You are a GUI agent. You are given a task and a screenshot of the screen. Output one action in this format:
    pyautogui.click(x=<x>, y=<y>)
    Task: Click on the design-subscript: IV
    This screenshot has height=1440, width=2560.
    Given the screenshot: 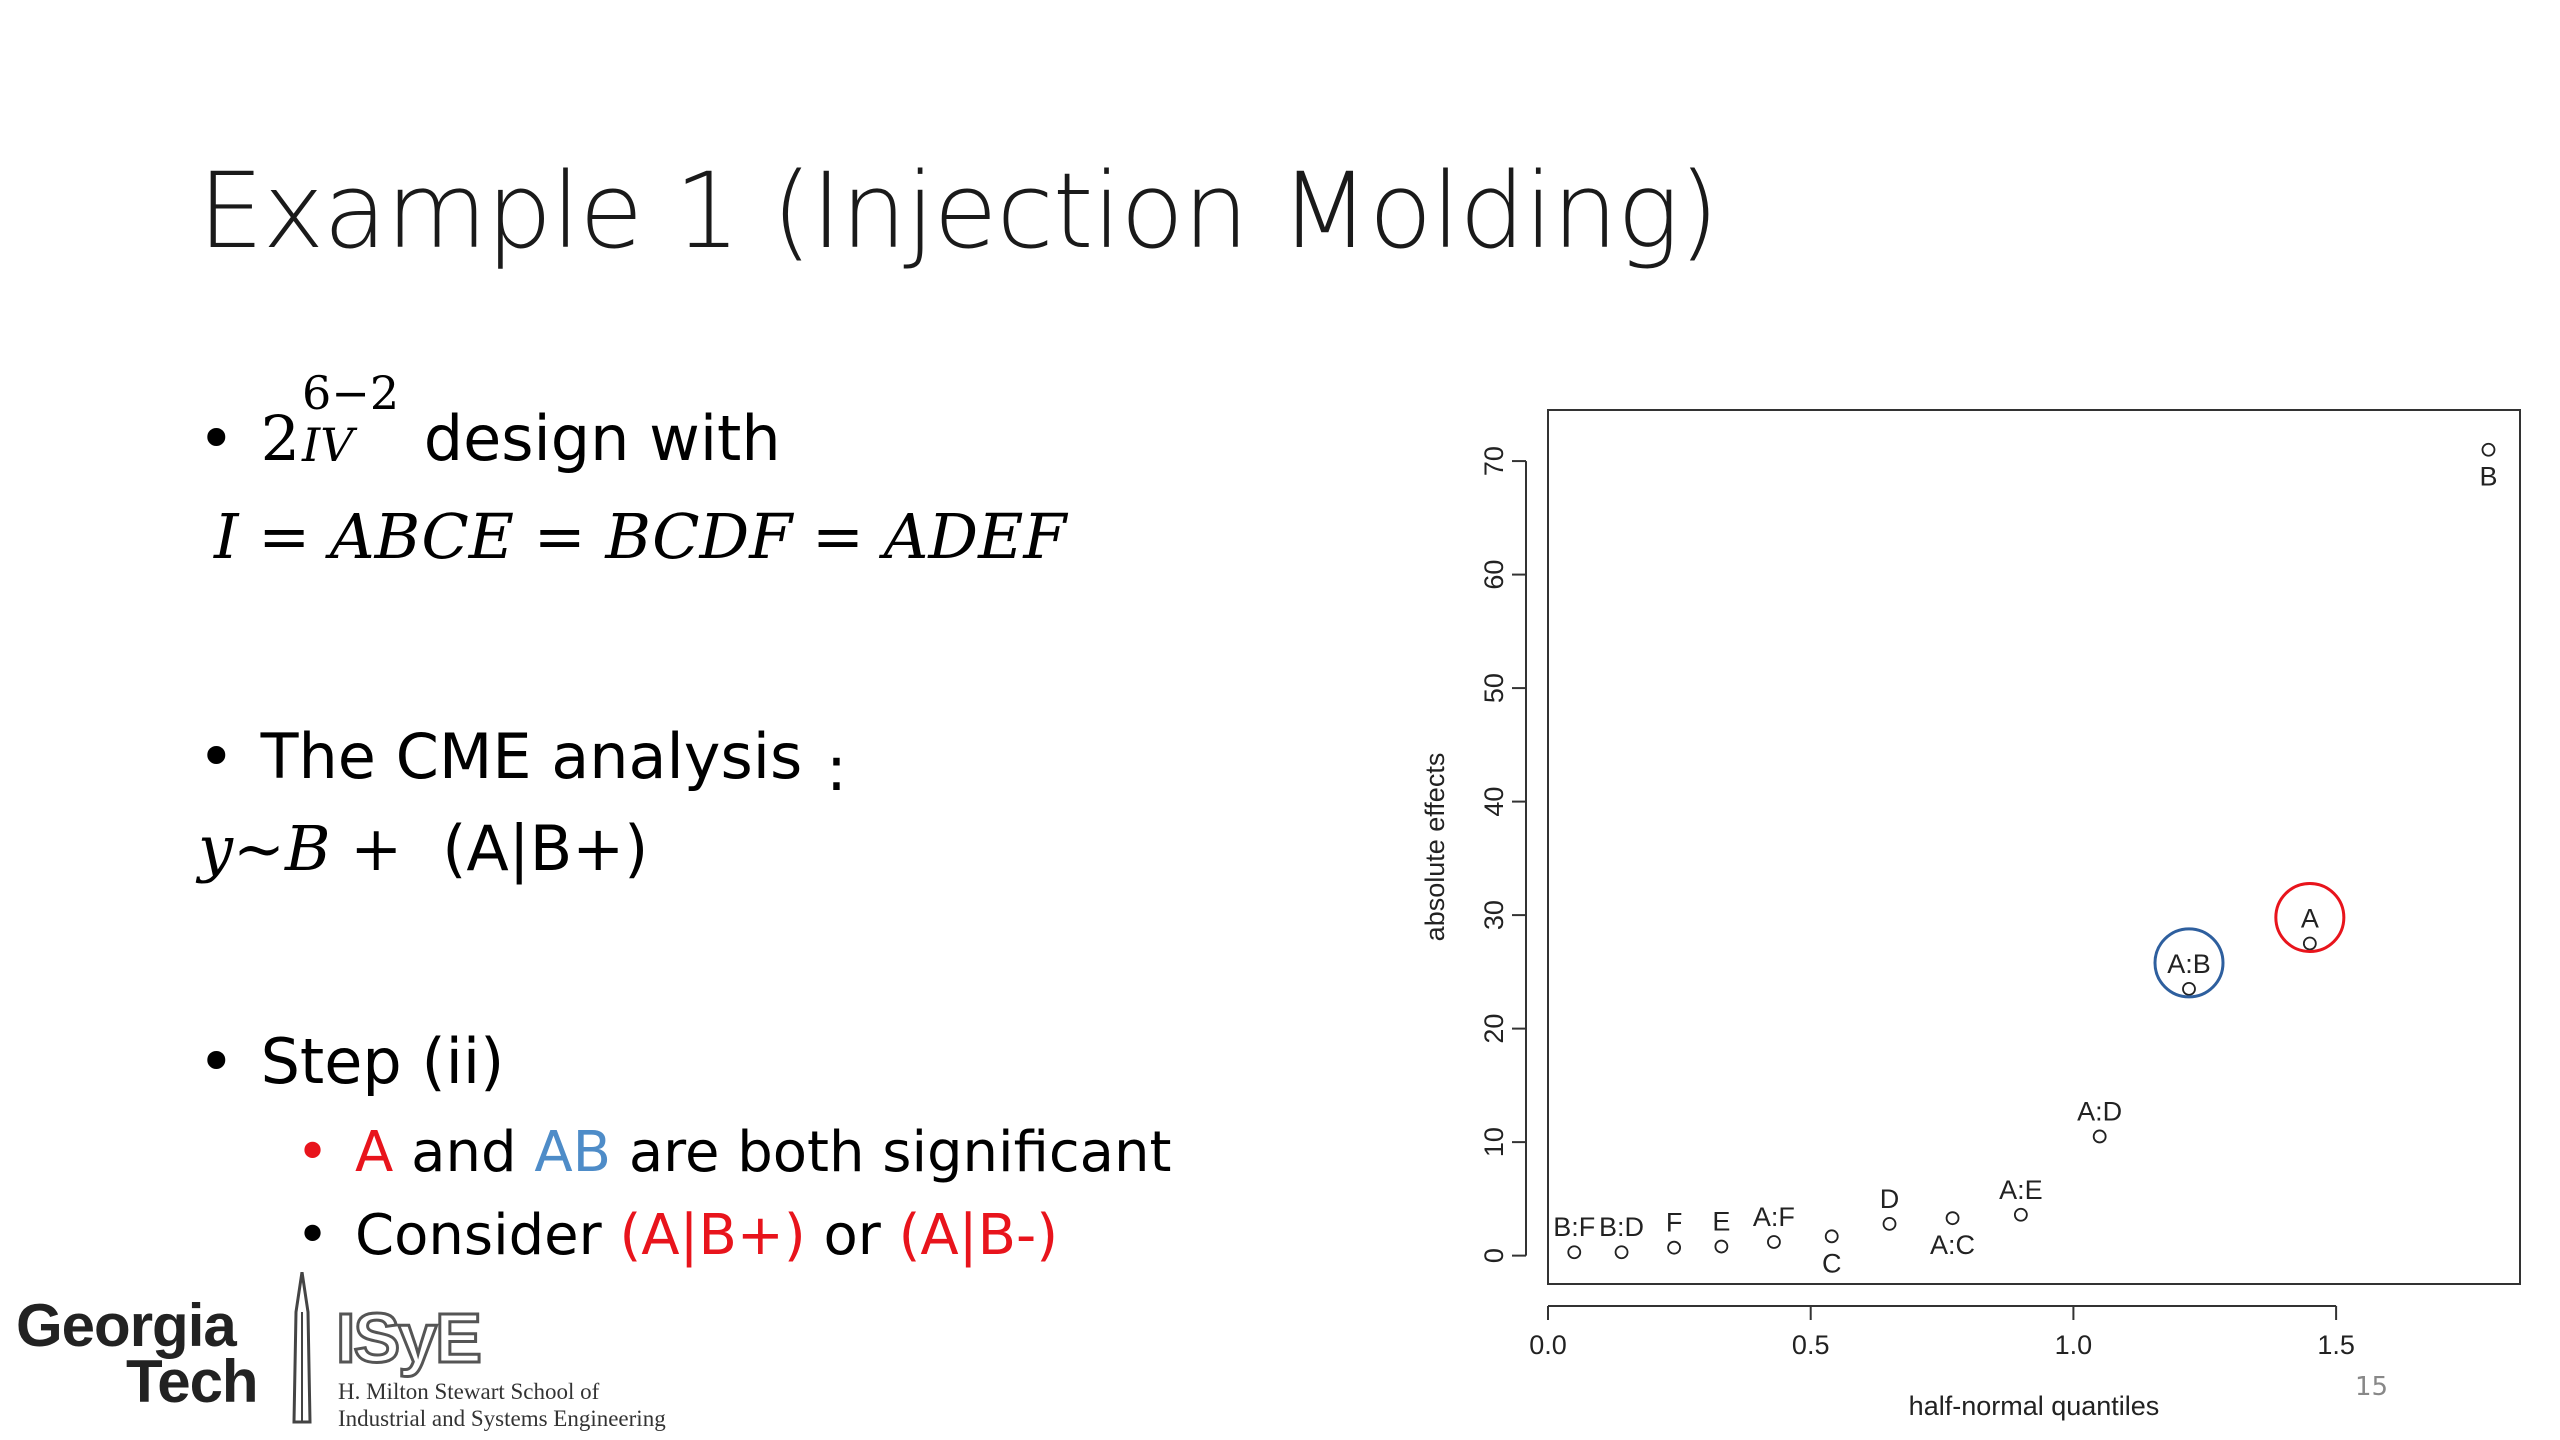 What is the action you would take?
    pyautogui.click(x=328, y=445)
    